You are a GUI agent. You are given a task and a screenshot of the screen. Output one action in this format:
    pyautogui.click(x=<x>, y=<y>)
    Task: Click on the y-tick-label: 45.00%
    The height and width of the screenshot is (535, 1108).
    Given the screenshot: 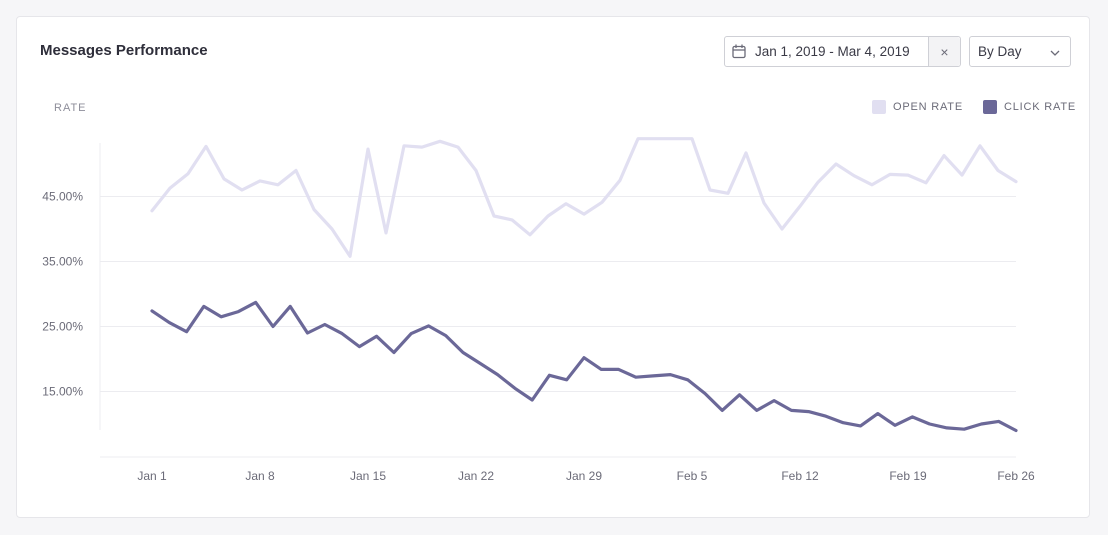 What is the action you would take?
    pyautogui.click(x=62, y=197)
    